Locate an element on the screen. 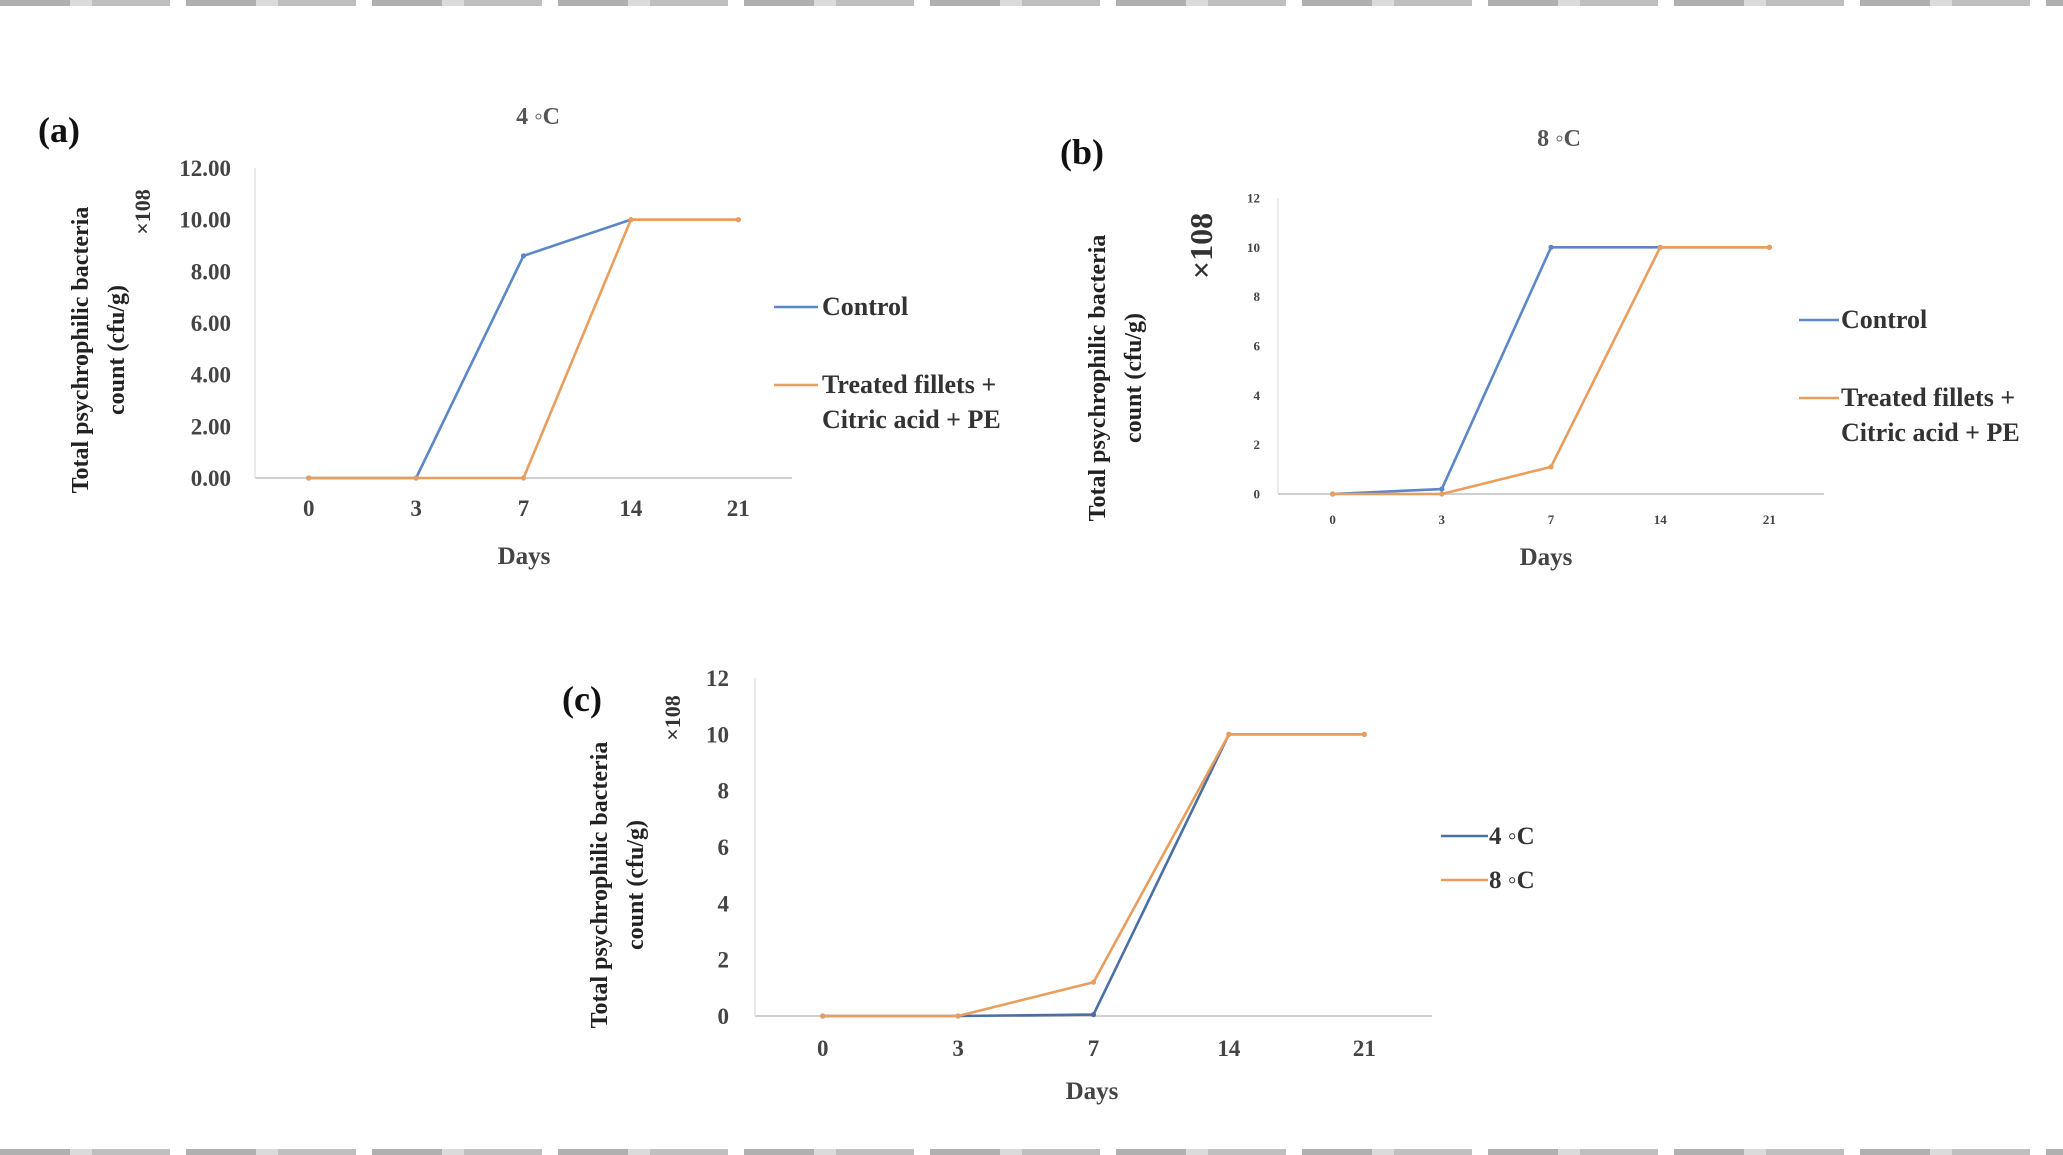 This screenshot has height=1155, width=2063. y-tick-label: 0.00 is located at coordinates (211, 478).